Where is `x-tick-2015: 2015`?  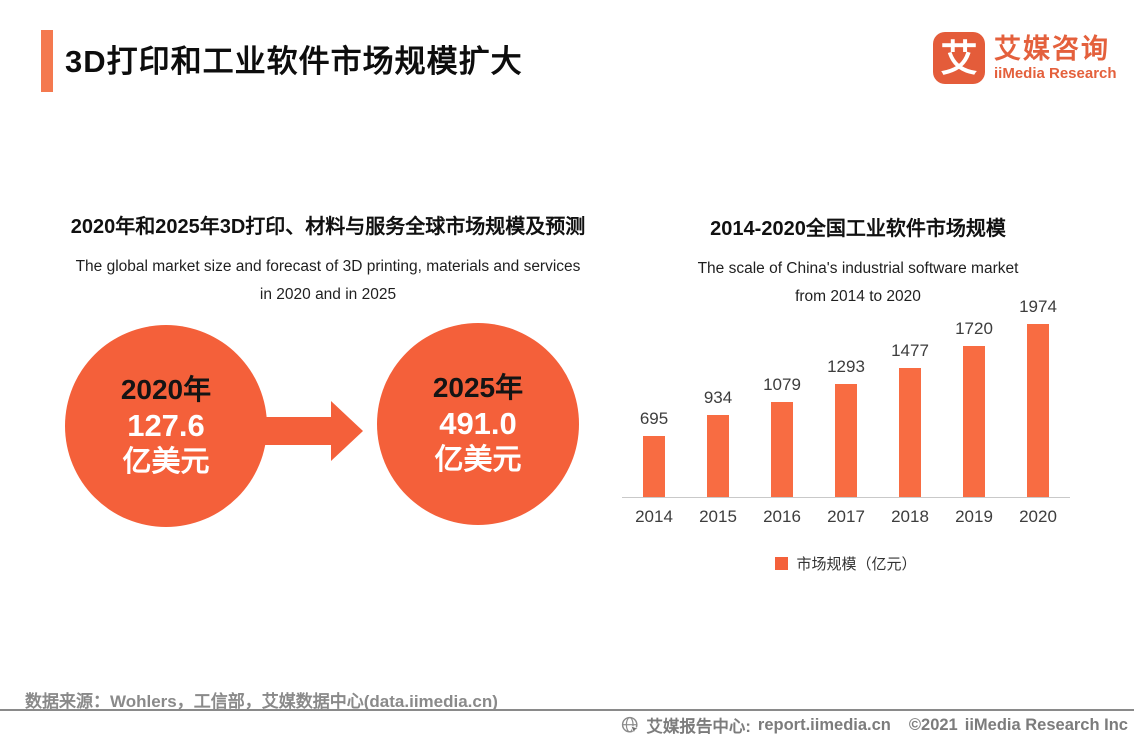
x-tick-2015: 2015 is located at coordinates (718, 516).